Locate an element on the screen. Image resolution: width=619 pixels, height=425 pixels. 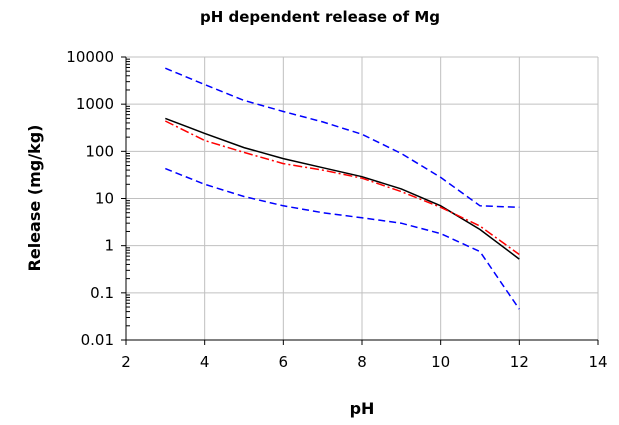
x-tick-label: 2 is located at coordinates (126, 362).